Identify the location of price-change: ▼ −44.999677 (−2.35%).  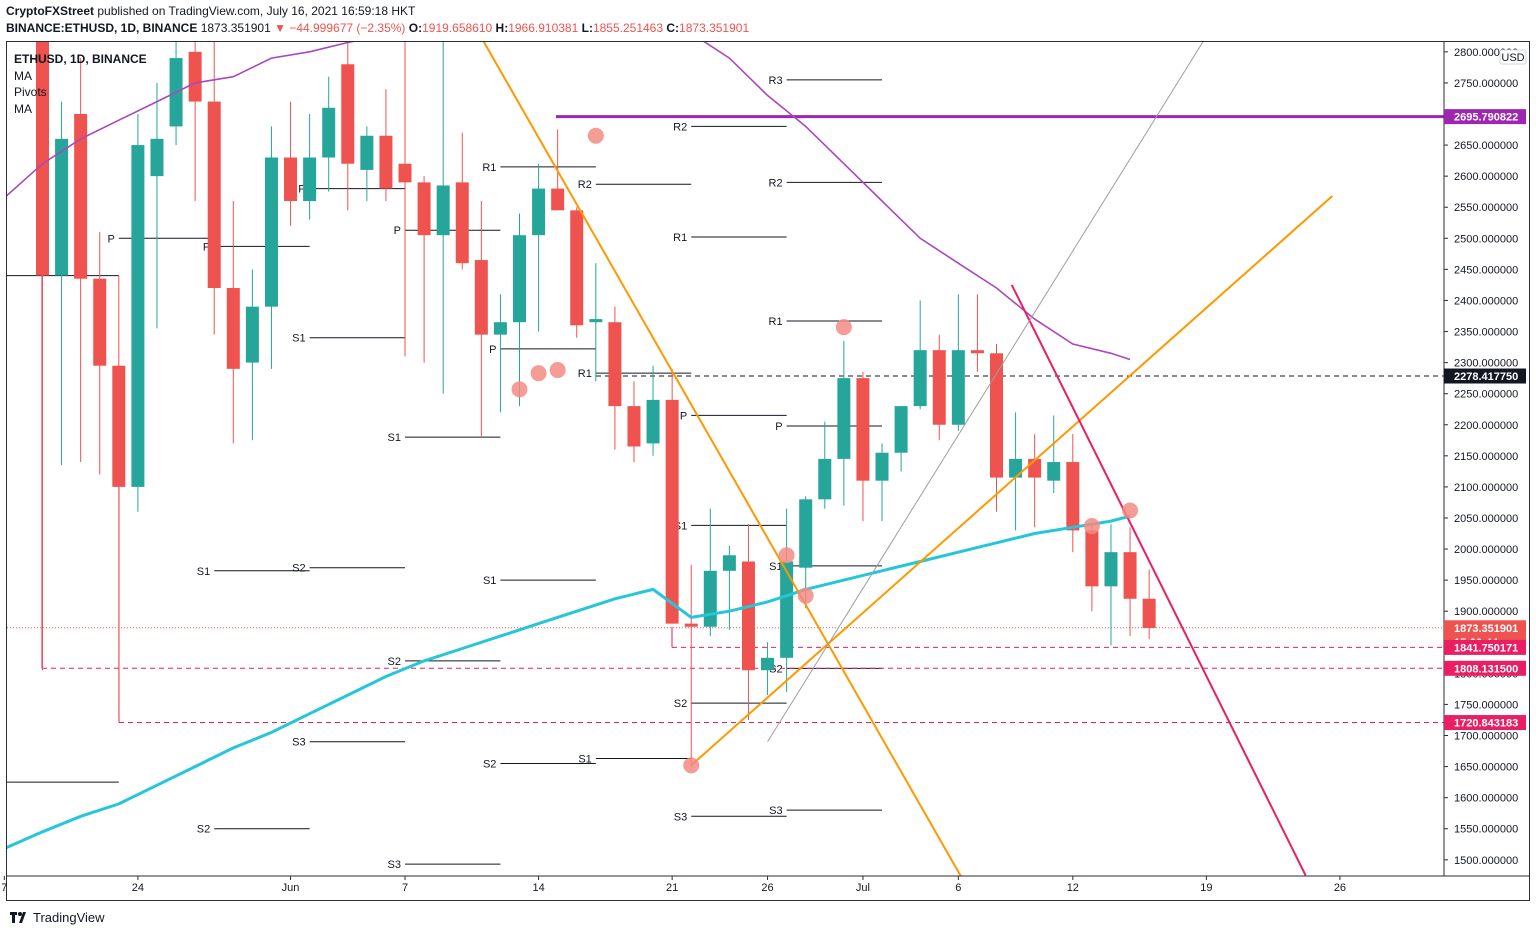
(340, 28).